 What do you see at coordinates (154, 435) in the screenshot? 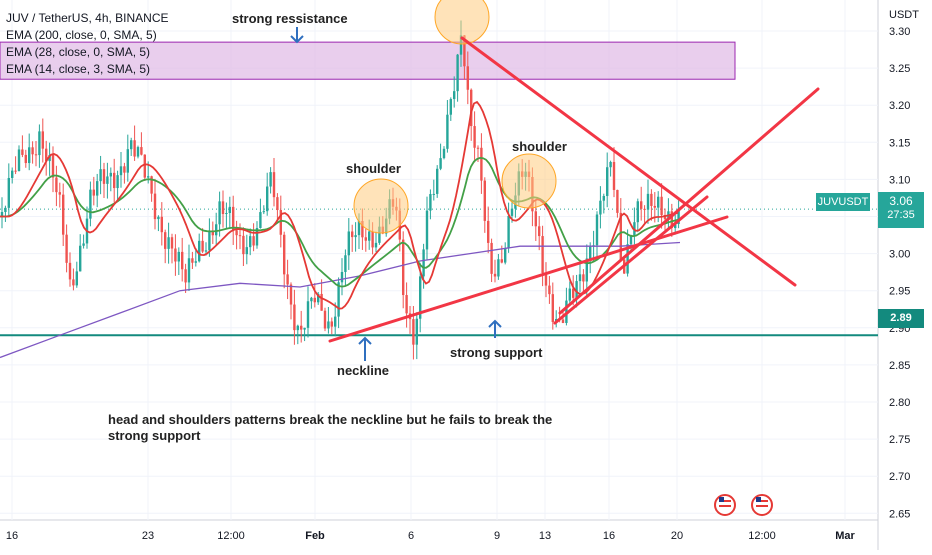
I see `comment-line-2: strong support` at bounding box center [154, 435].